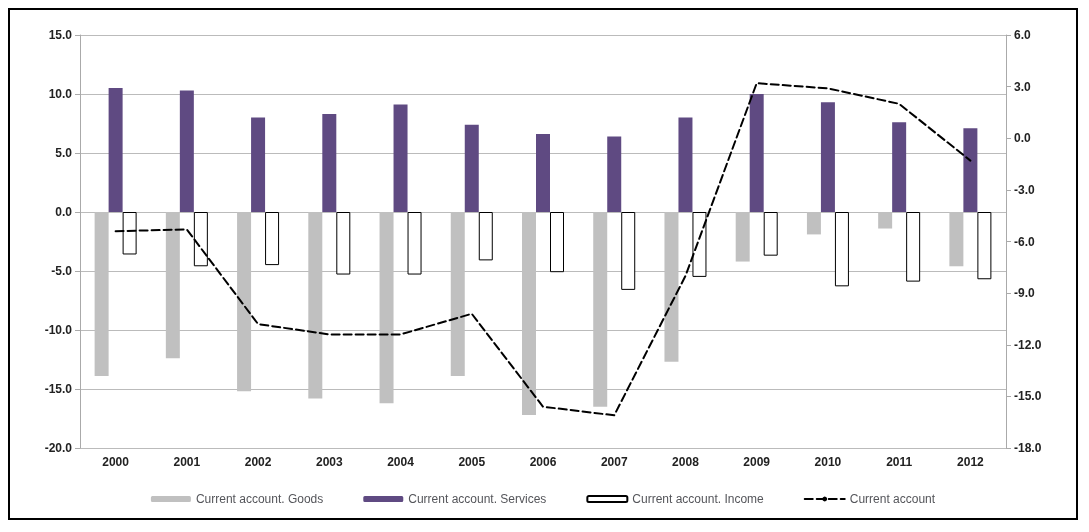 The image size is (1089, 532). Describe the element at coordinates (1028, 448) in the screenshot. I see `y2-tick-label: -18.0` at that location.